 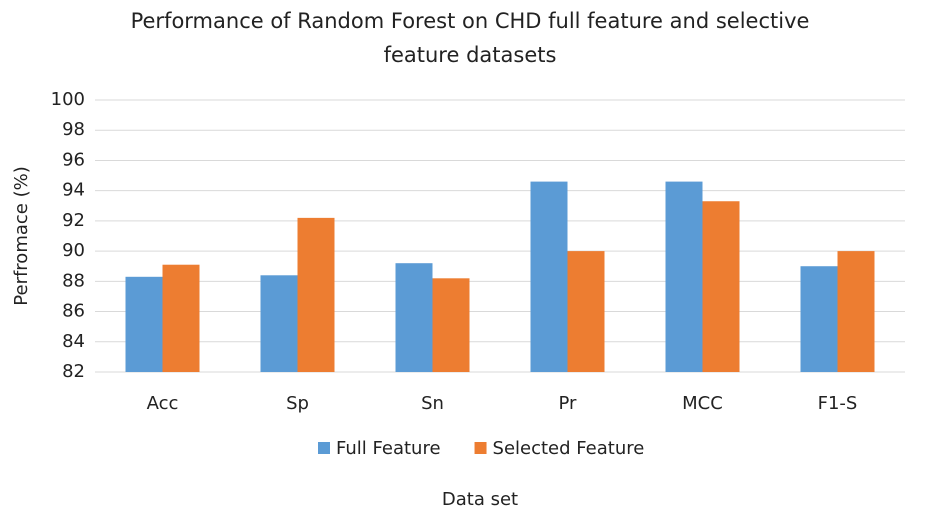 What do you see at coordinates (163, 403) in the screenshot?
I see `x-tick-label: Acc` at bounding box center [163, 403].